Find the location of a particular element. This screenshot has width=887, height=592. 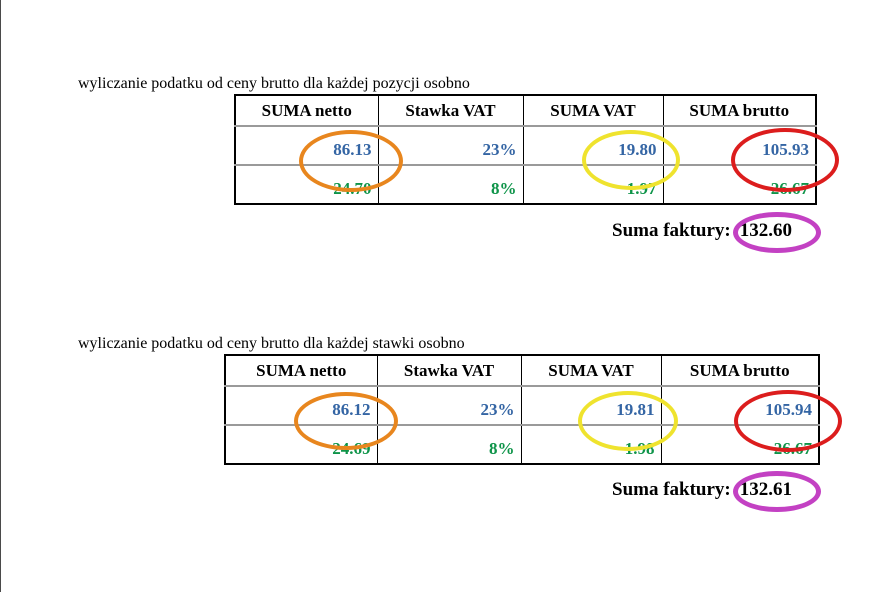

cell-netto-8: 24.69 is located at coordinates (351, 448).